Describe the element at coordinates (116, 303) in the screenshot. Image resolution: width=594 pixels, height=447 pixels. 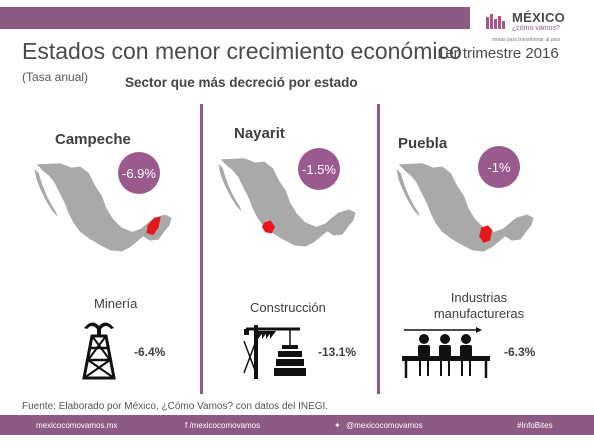
I see `sector-name-campeche: Minería` at that location.